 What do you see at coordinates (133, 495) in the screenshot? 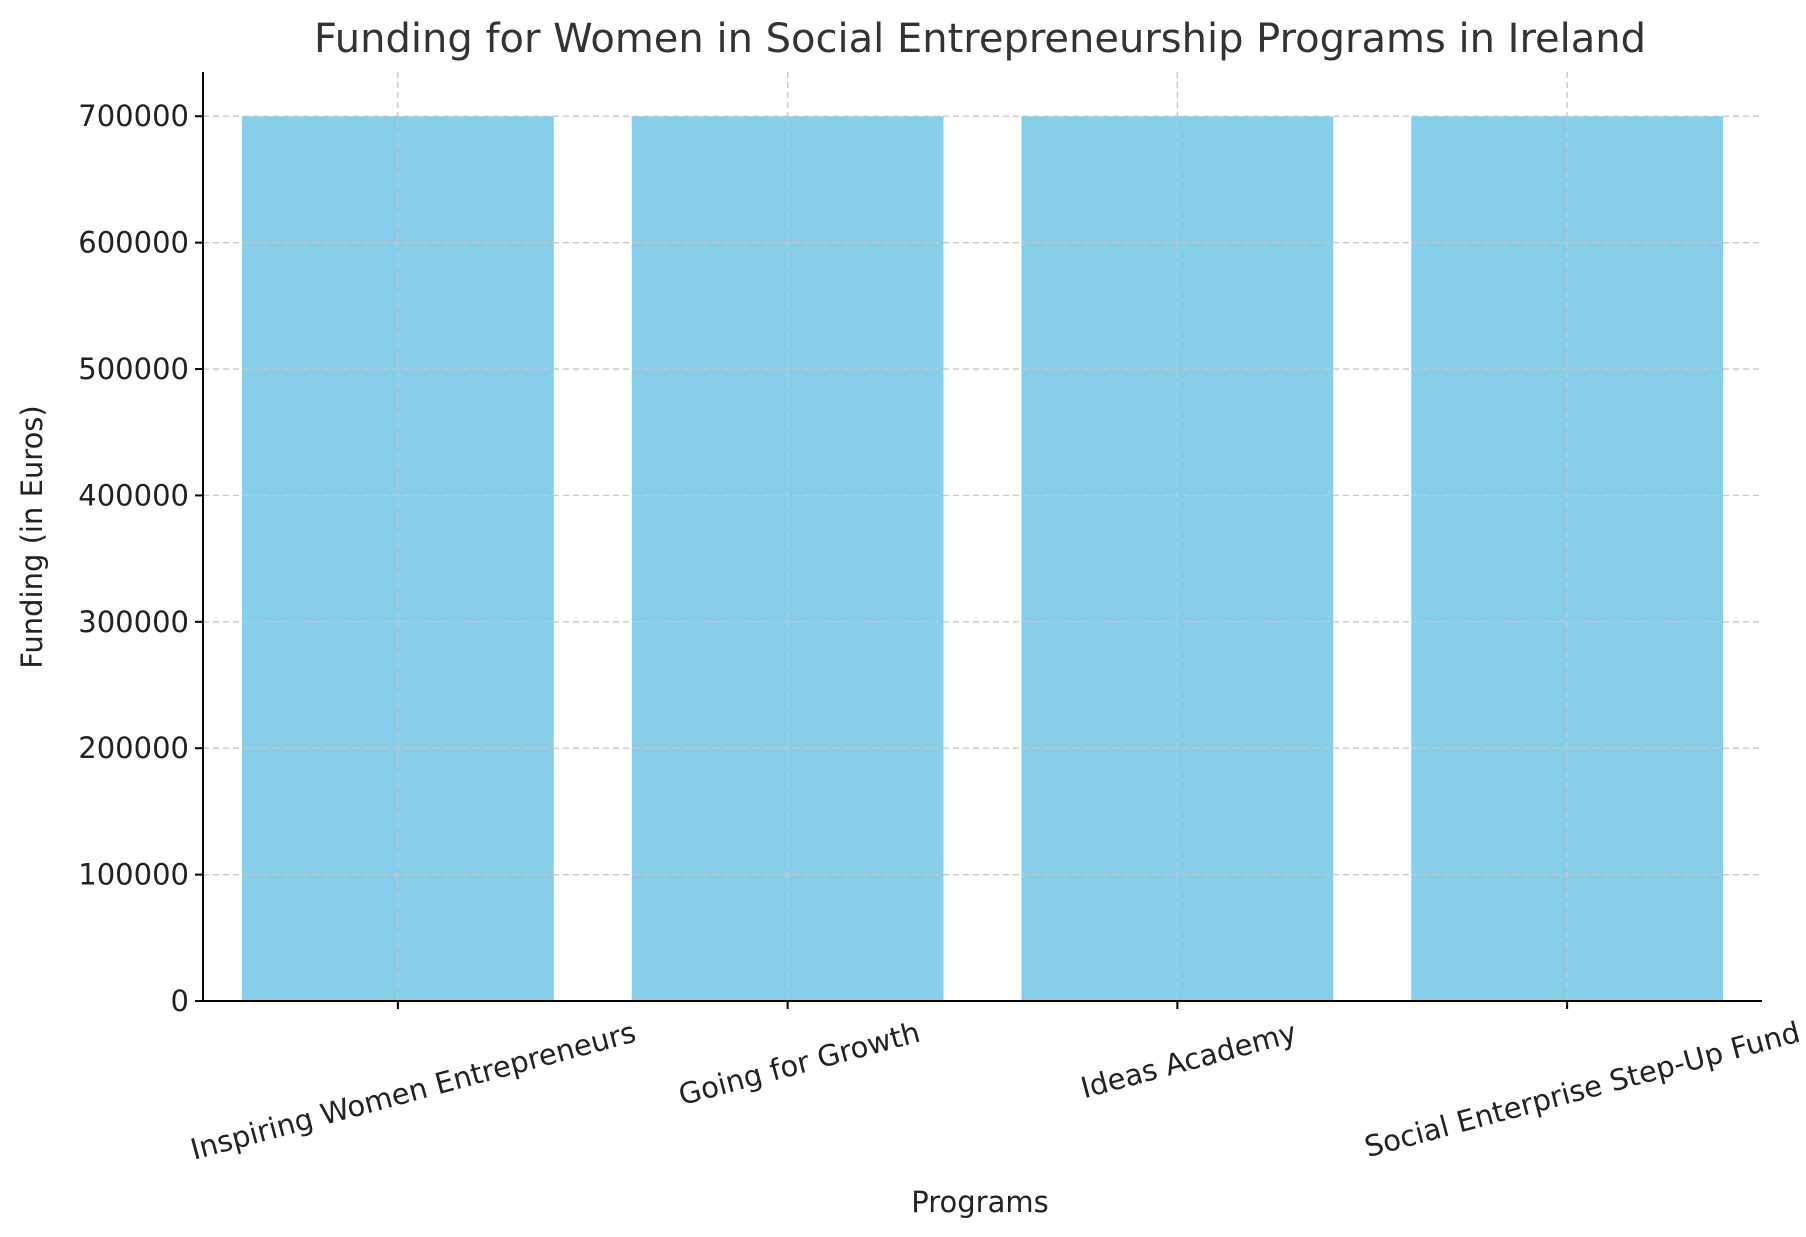
I see `y-tick-label: 400000` at bounding box center [133, 495].